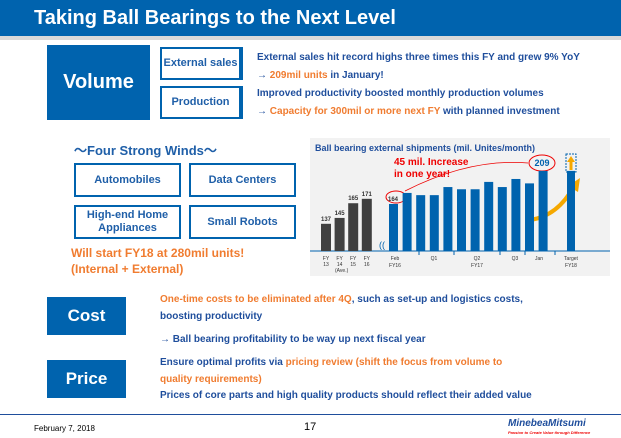 The width and height of the screenshot is (621, 438). I want to click on x-tick-label: Feb, so click(395, 259).